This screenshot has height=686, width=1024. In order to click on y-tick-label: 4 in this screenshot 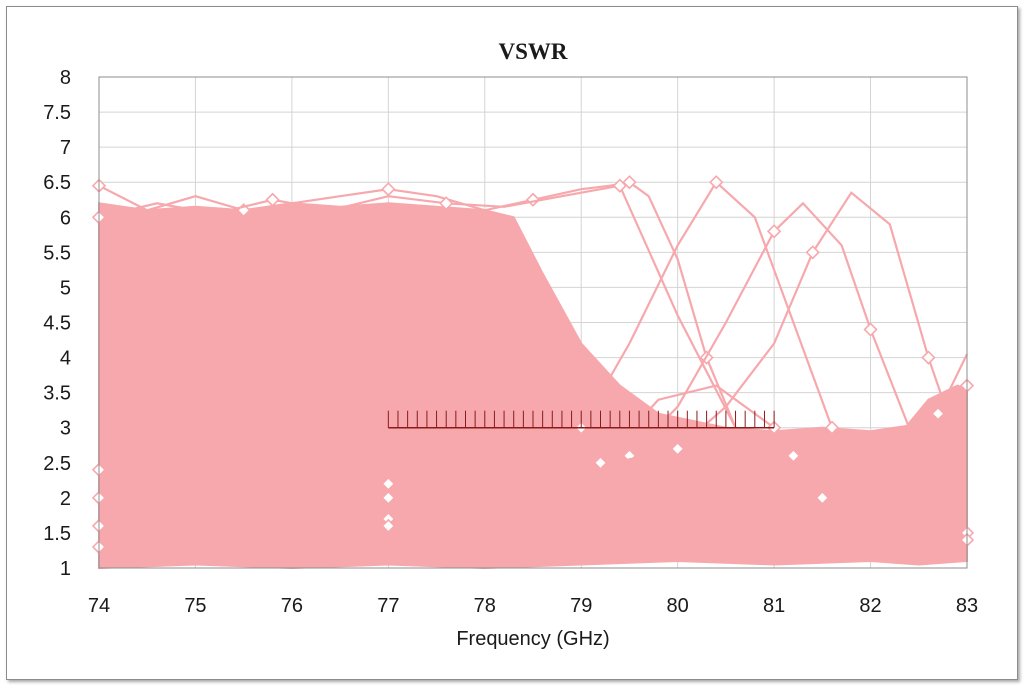, I will do `click(65, 359)`.